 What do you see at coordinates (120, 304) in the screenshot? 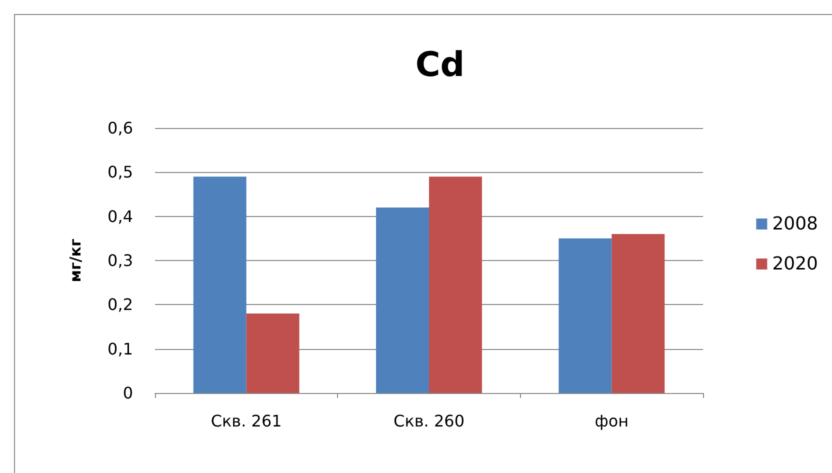
I see `y-tick-label: 0,2` at bounding box center [120, 304].